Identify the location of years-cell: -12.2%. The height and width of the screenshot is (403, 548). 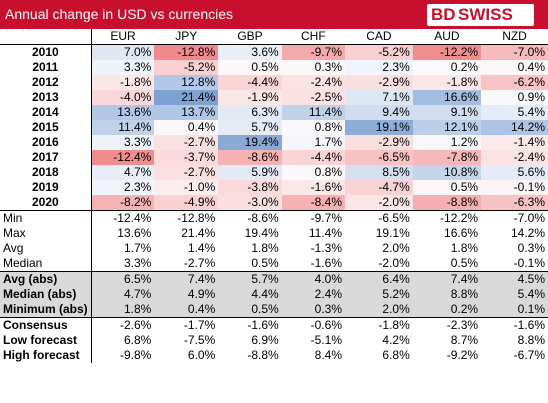
(447, 52).